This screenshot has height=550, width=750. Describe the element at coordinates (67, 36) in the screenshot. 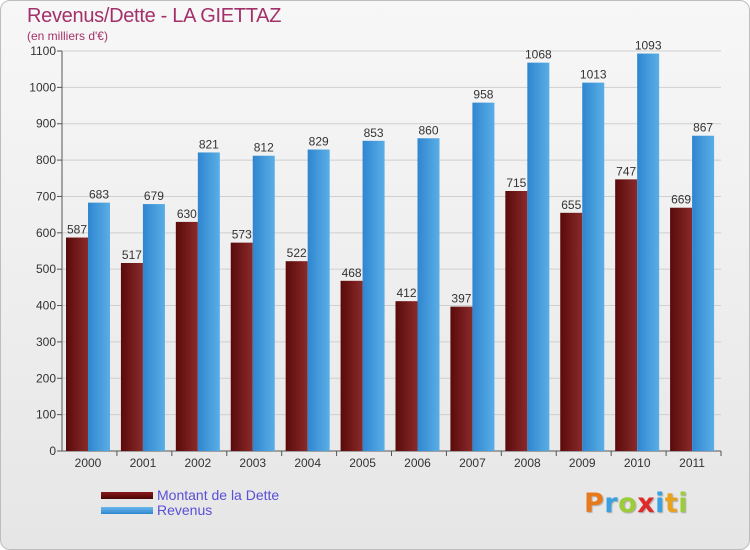

I see `chart-subtitle: (en milliers d'€)` at that location.